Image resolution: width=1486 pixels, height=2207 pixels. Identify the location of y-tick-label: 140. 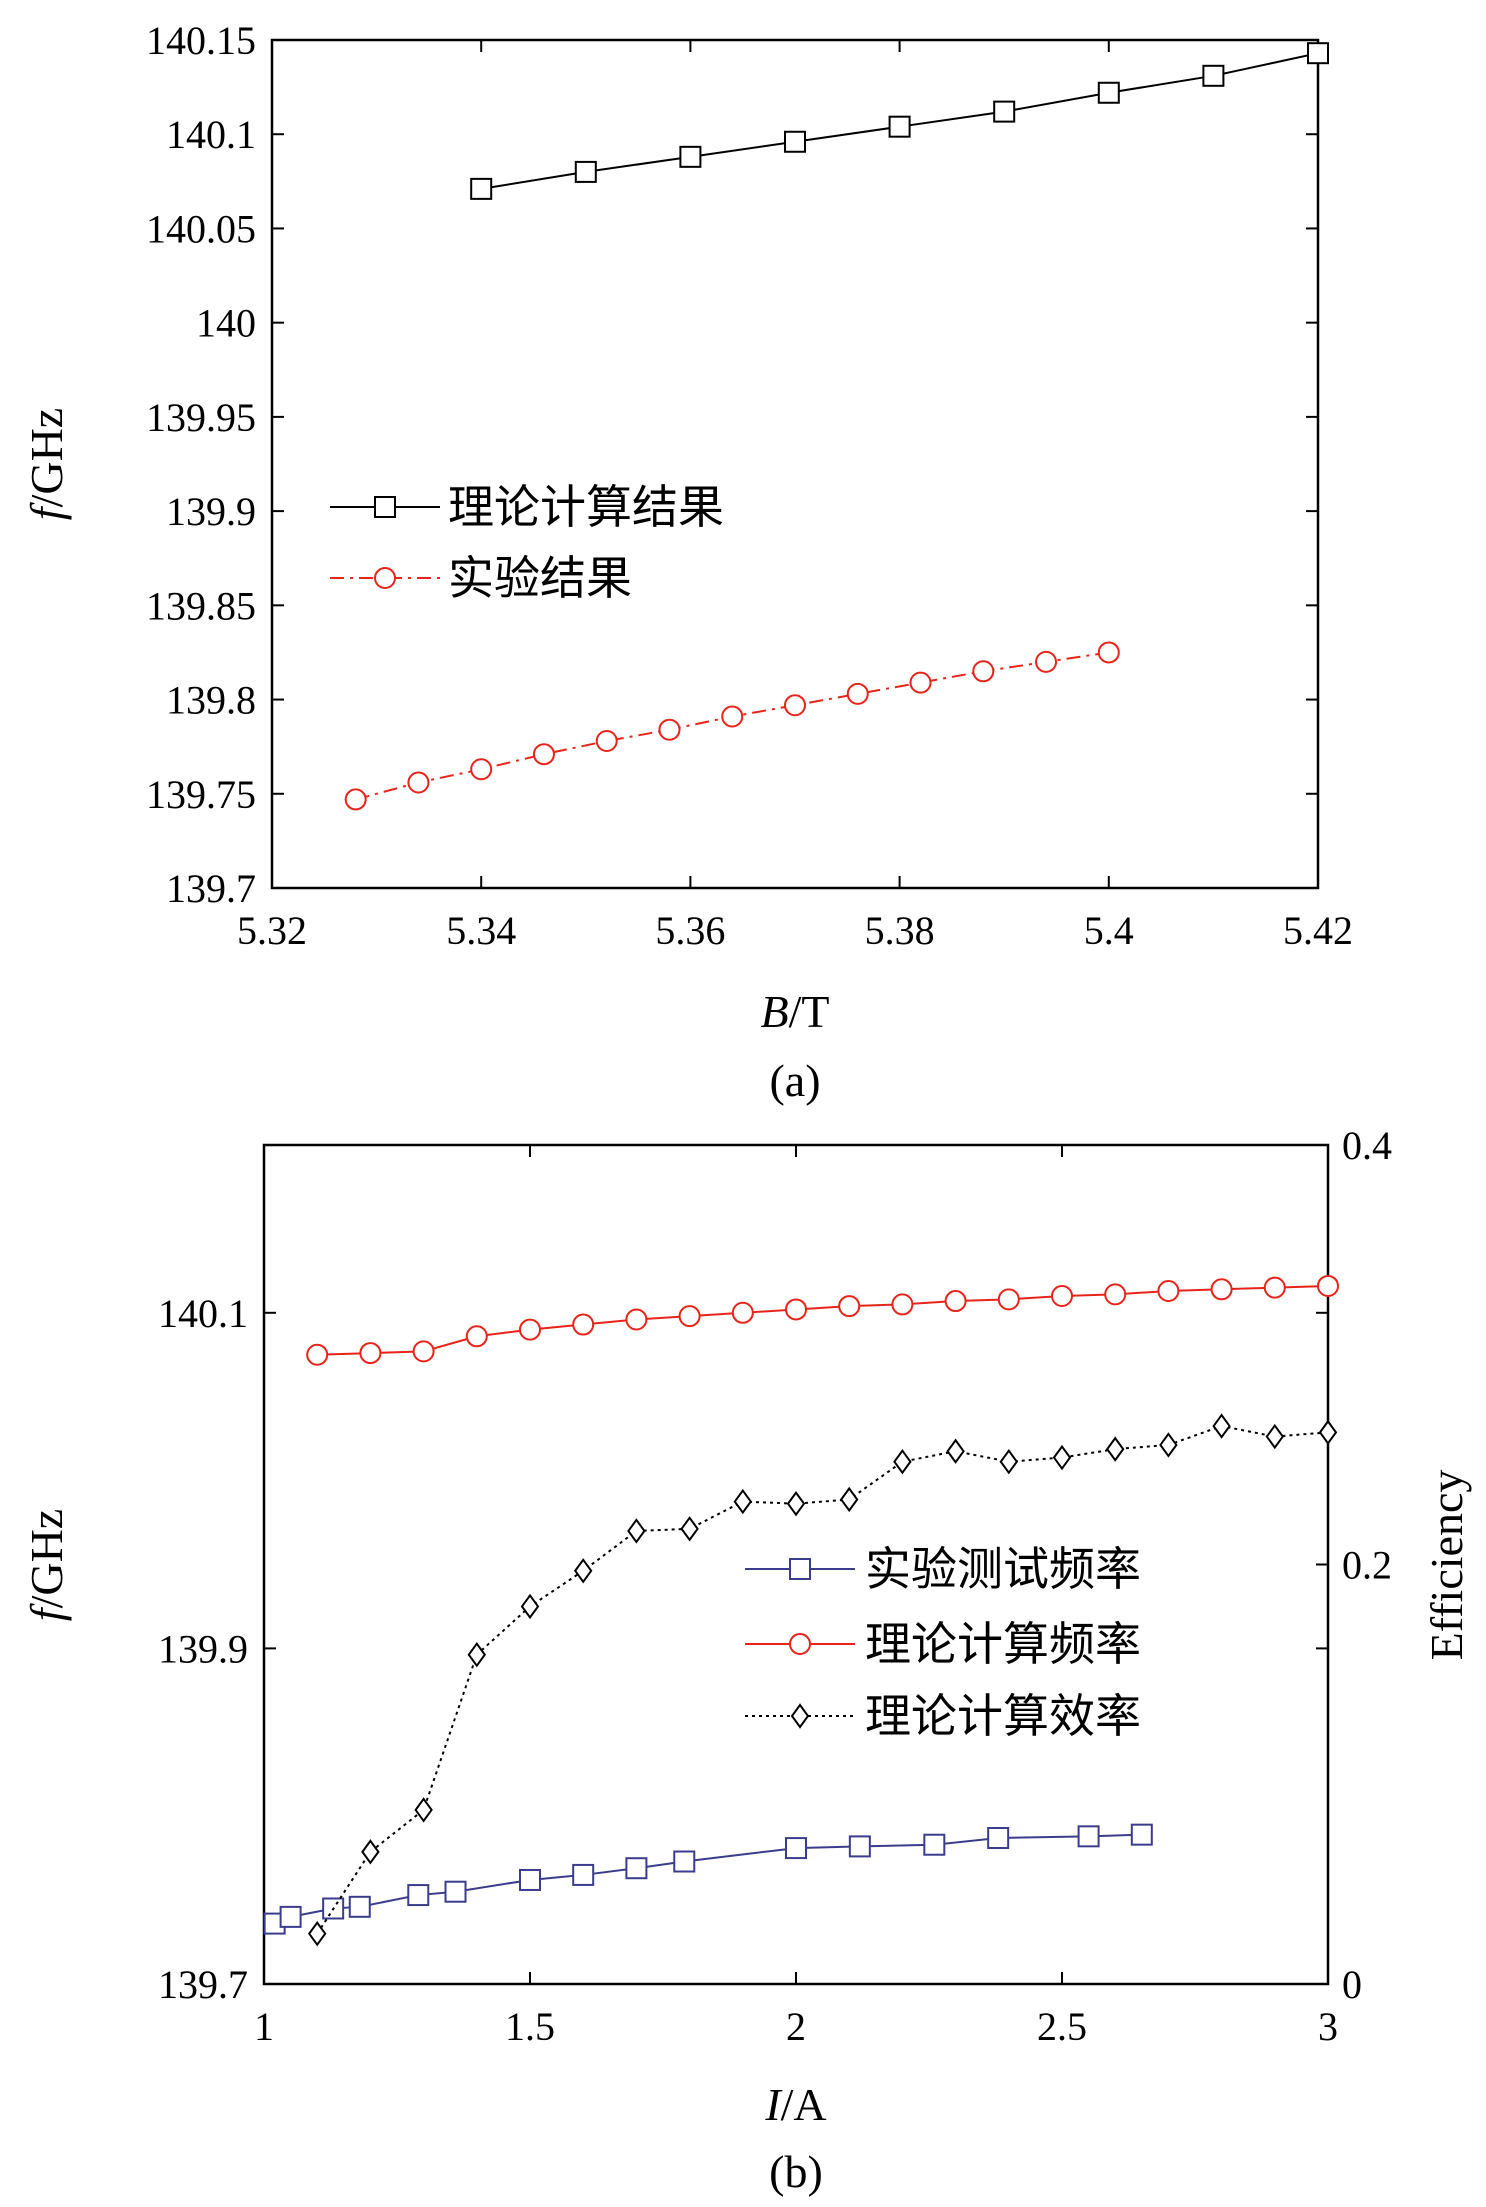
(226, 323).